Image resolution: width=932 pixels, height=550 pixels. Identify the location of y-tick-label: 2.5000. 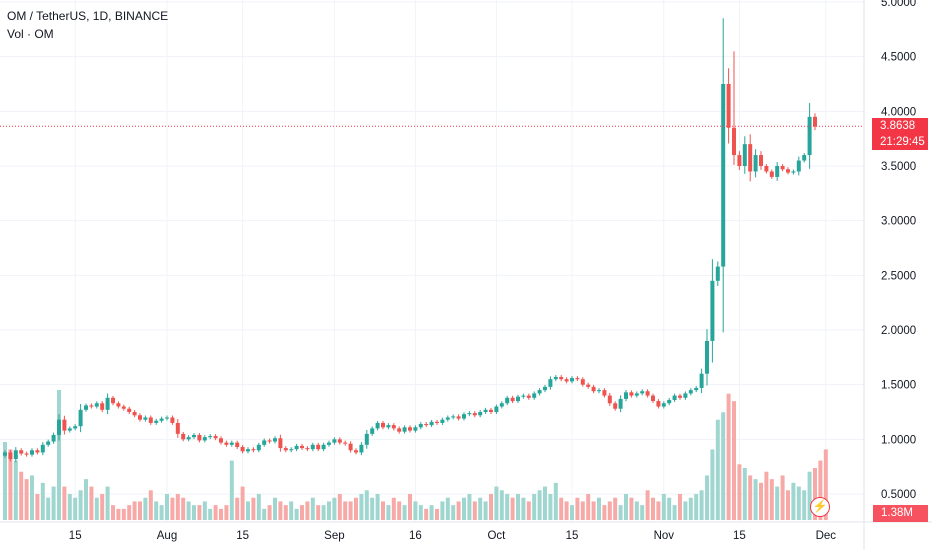
(898, 276).